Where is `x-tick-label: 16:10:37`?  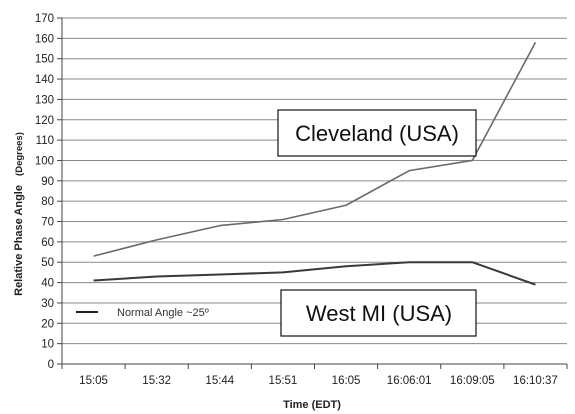
x-tick-label: 16:10:37 is located at coordinates (535, 381).